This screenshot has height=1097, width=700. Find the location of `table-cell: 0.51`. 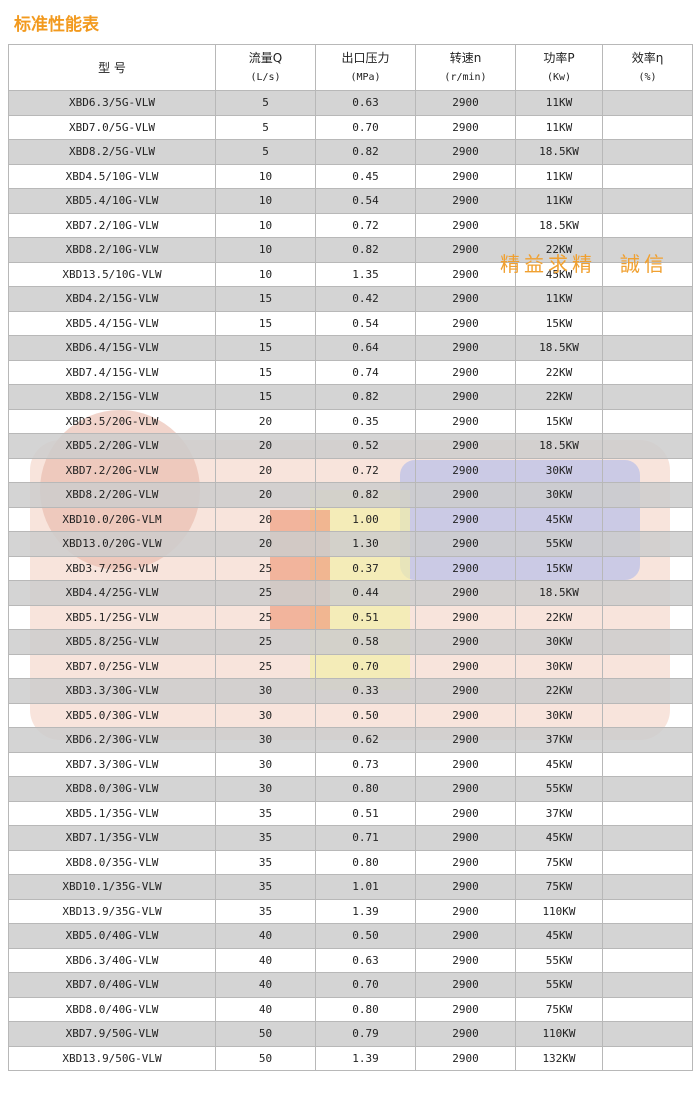

table-cell: 0.51 is located at coordinates (365, 617).